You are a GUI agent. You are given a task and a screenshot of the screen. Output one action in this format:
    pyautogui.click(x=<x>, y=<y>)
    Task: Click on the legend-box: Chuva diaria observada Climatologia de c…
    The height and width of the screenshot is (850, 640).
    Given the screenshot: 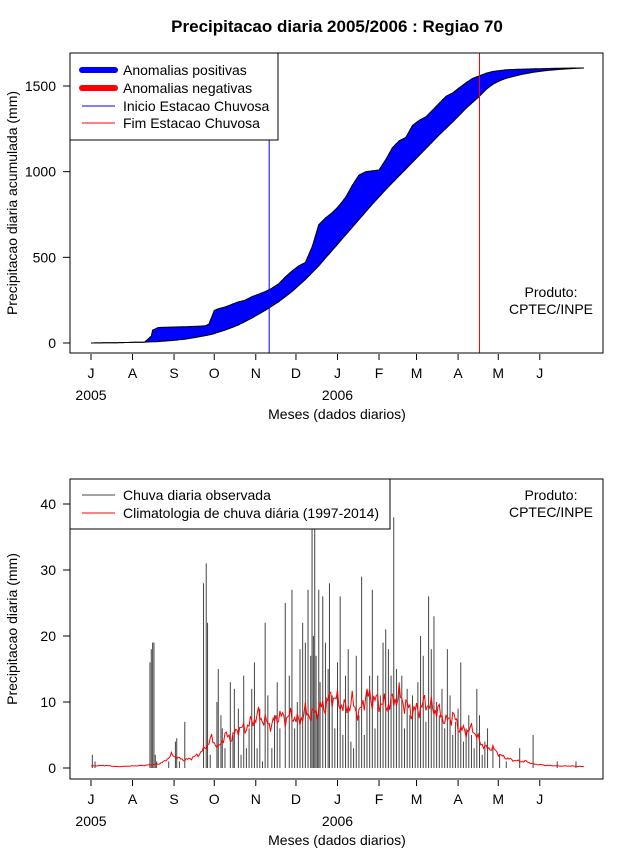 What is the action you would take?
    pyautogui.click(x=230, y=504)
    